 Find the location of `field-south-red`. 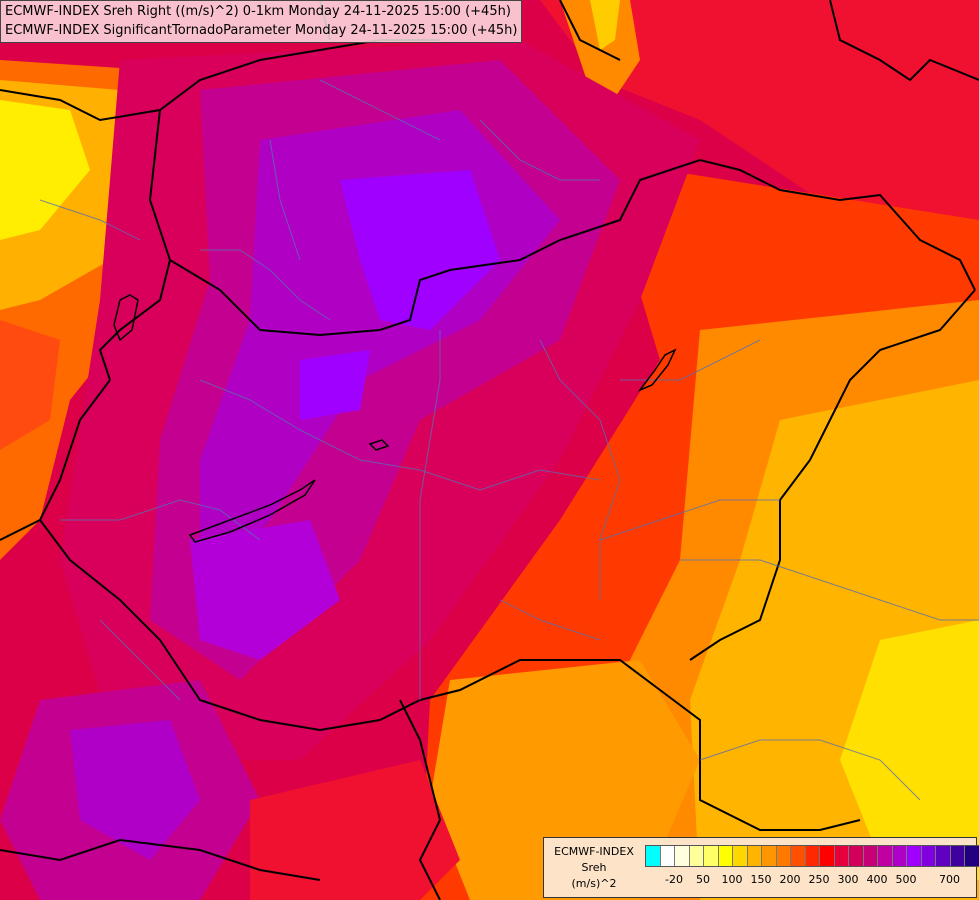

field-south-red is located at coordinates (355, 830).